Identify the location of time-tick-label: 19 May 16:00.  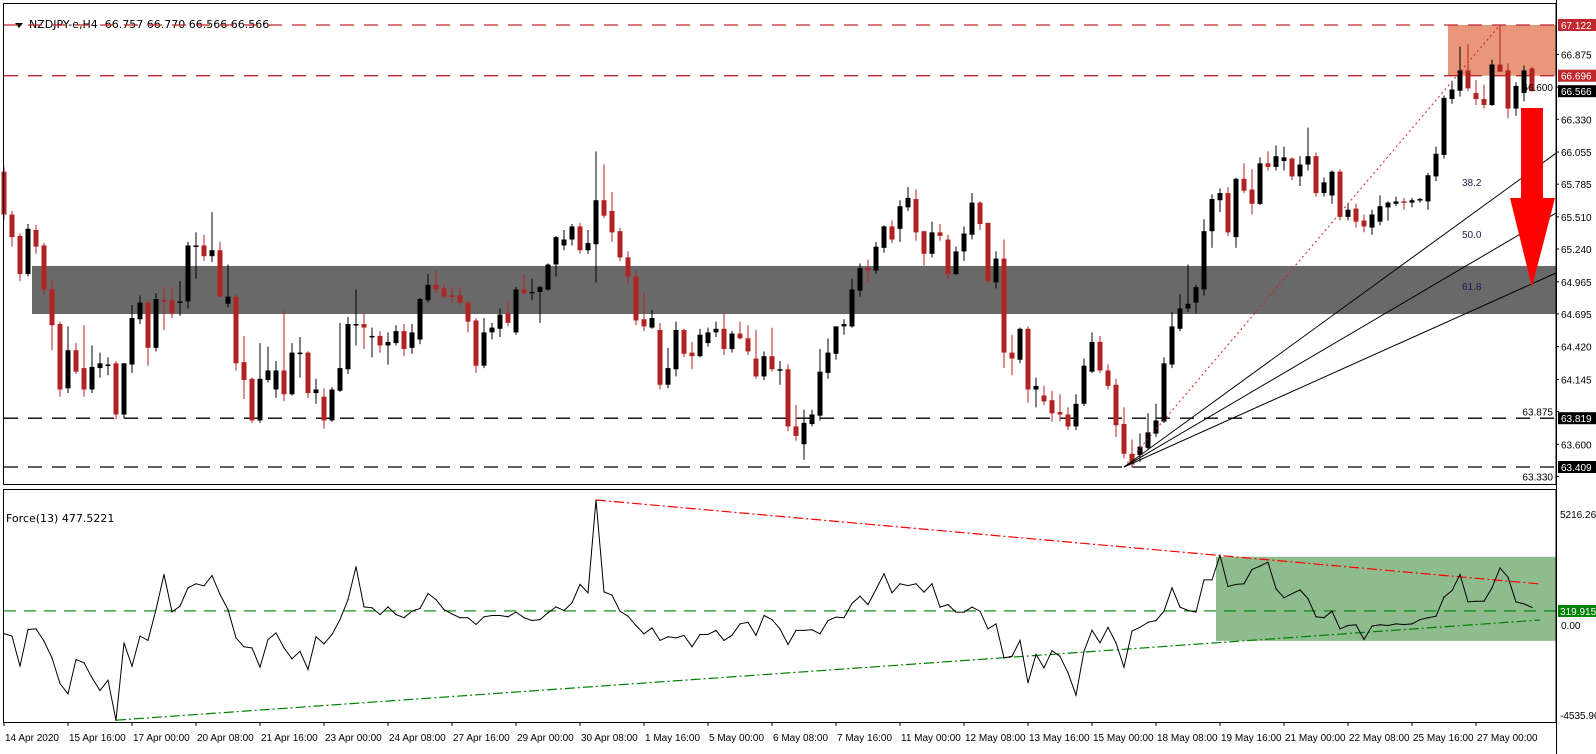
(1251, 738).